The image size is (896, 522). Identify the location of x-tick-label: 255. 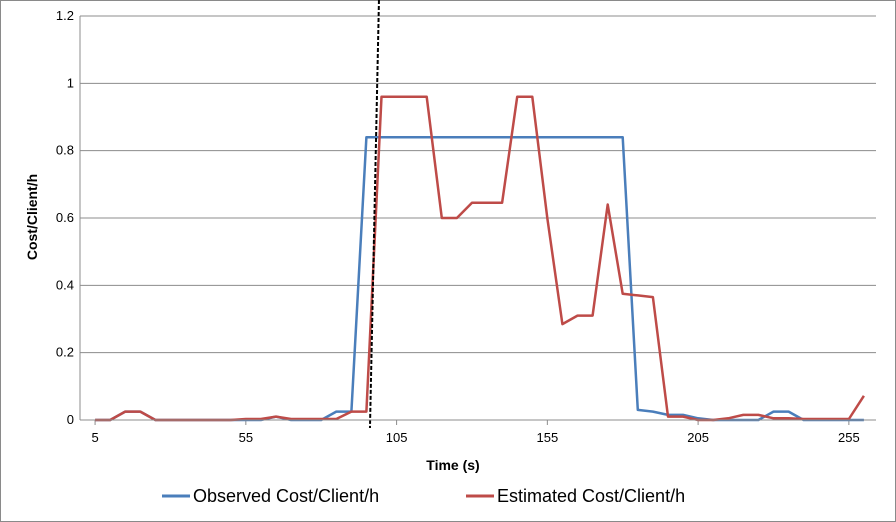
(849, 437).